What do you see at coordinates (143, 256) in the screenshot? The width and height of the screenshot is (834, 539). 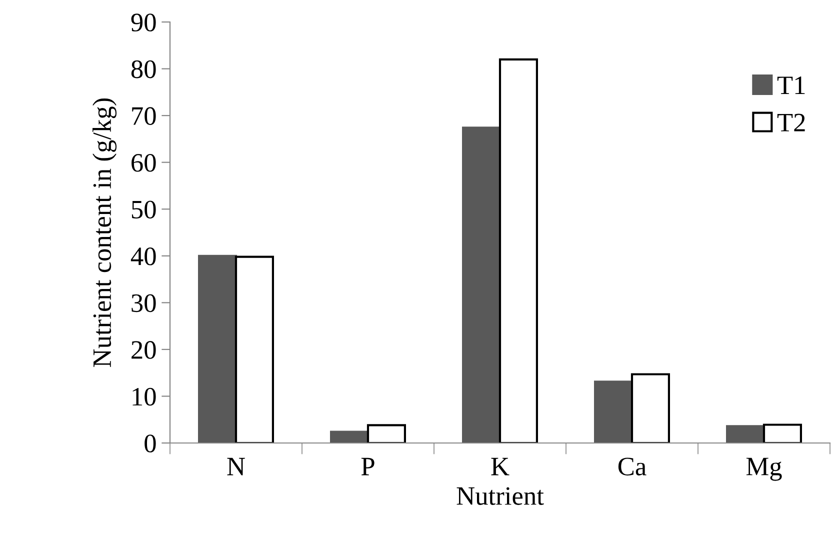 I see `y-tick-label: 40` at bounding box center [143, 256].